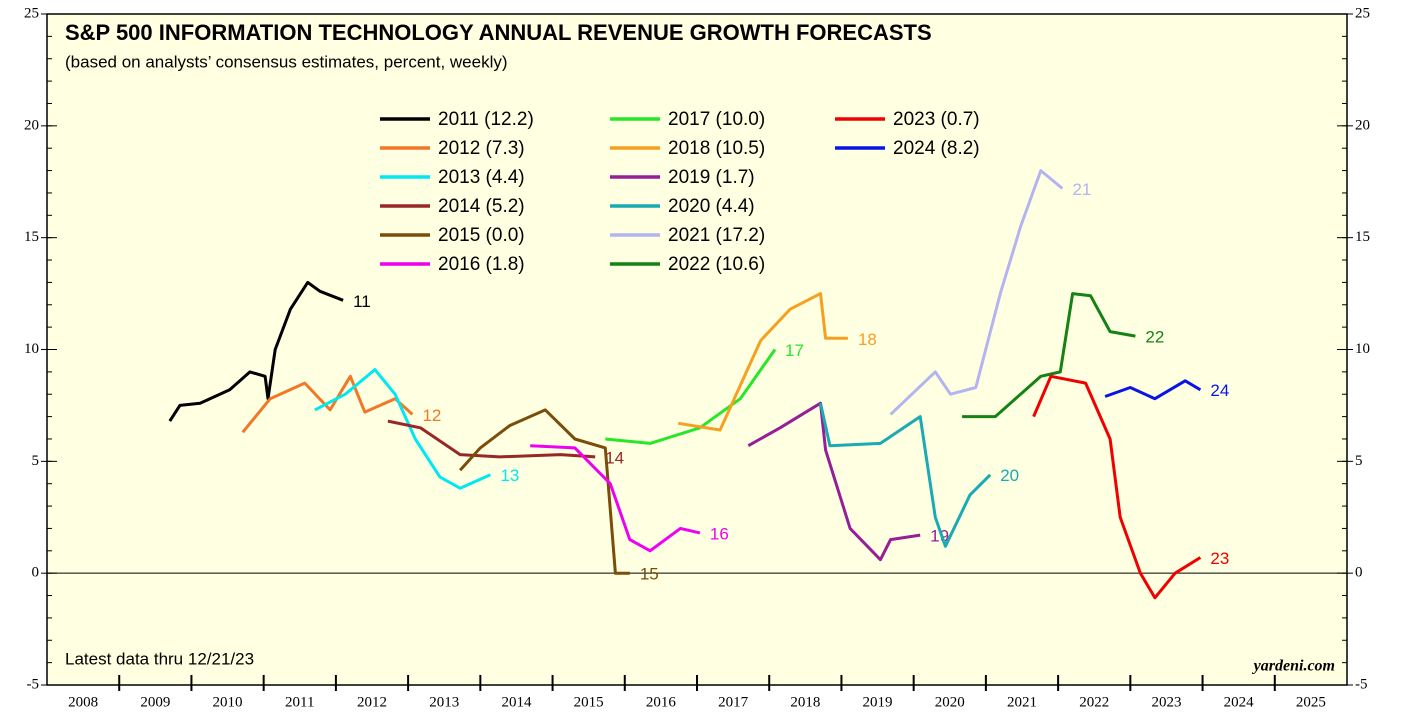 This screenshot has height=717, width=1405. I want to click on legend-label: 2019 (1.7), so click(711, 177).